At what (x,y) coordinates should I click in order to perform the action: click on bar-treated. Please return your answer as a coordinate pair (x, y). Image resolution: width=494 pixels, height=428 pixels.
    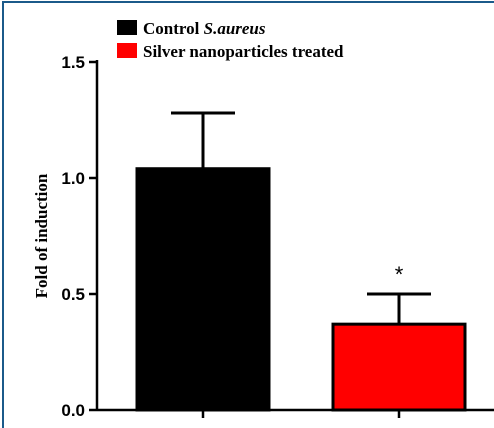
    Looking at the image, I should click on (399, 367).